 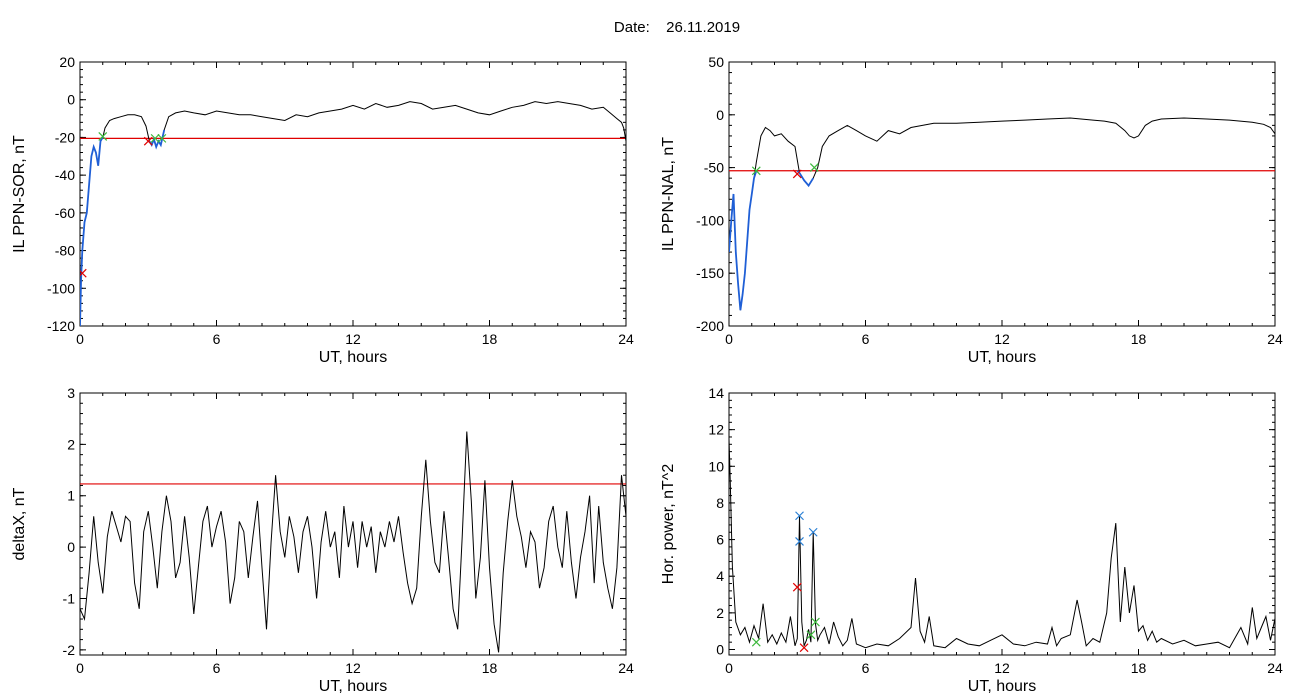 What do you see at coordinates (714, 168) in the screenshot?
I see `y-tick-label: -50` at bounding box center [714, 168].